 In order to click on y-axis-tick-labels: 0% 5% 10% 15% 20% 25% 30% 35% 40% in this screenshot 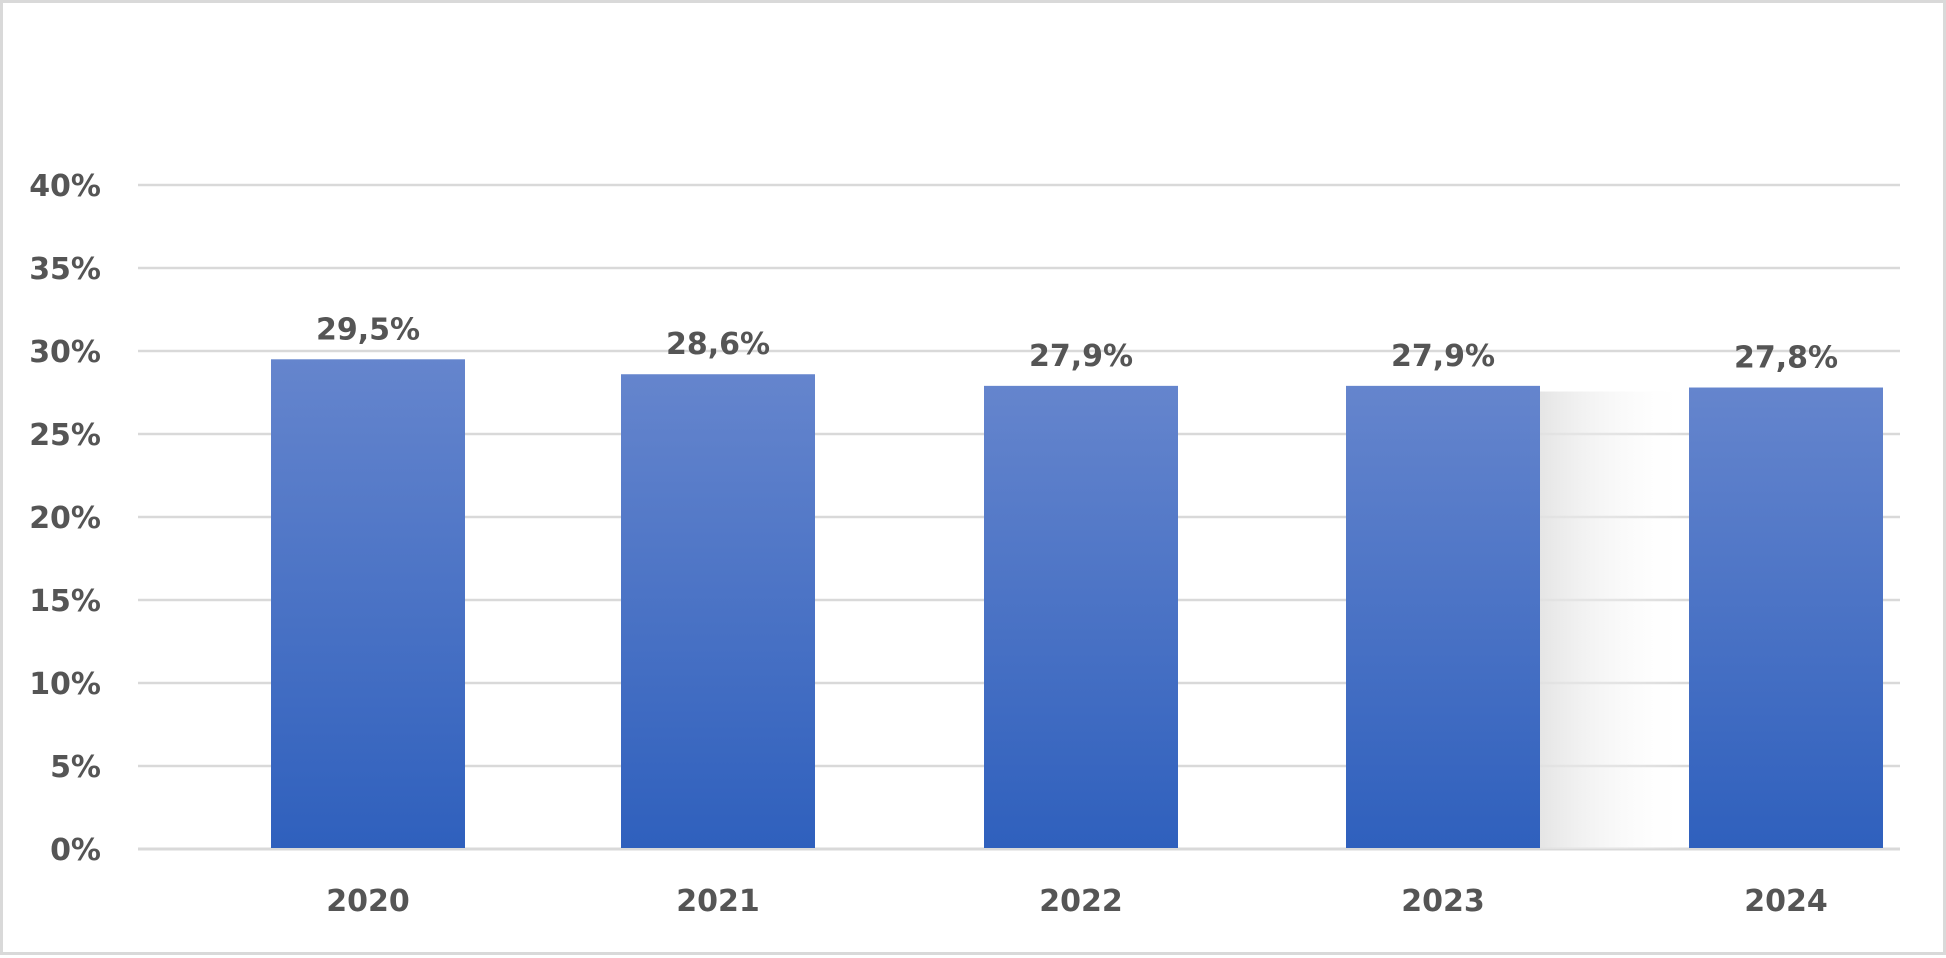, I will do `click(65, 518)`.